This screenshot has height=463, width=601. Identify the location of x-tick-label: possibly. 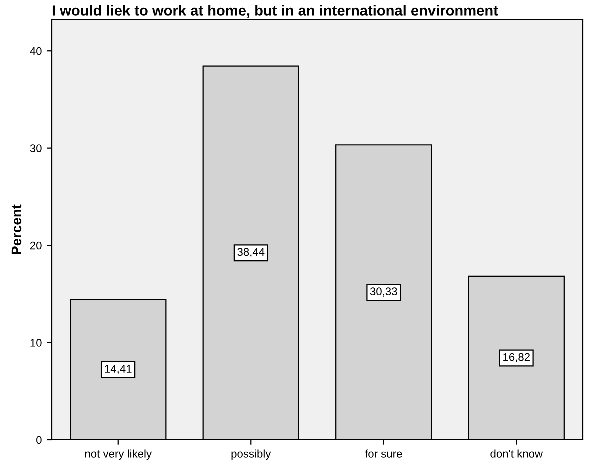
(252, 455).